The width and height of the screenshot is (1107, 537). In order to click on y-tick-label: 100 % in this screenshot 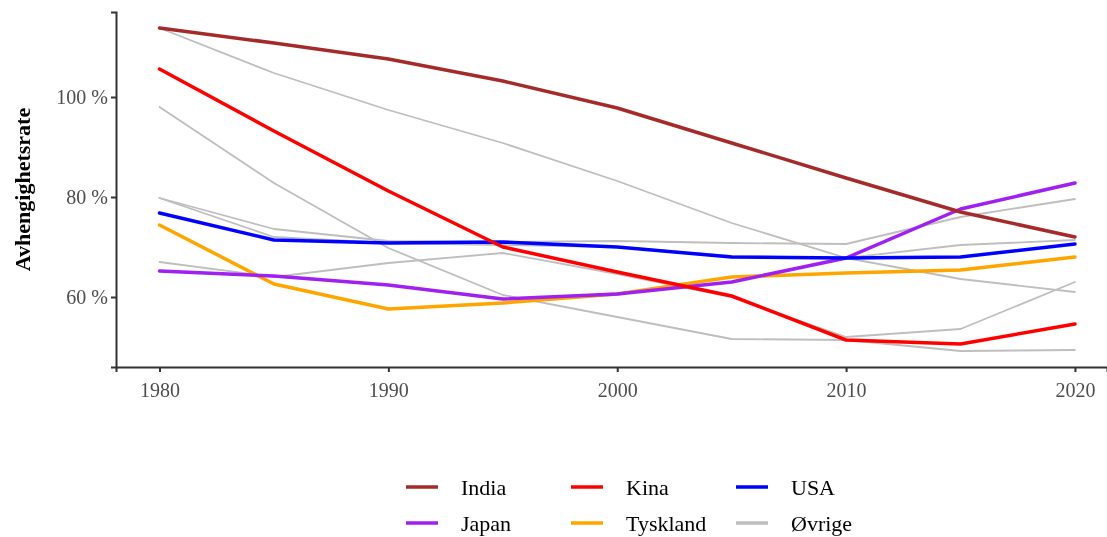, I will do `click(82, 96)`.